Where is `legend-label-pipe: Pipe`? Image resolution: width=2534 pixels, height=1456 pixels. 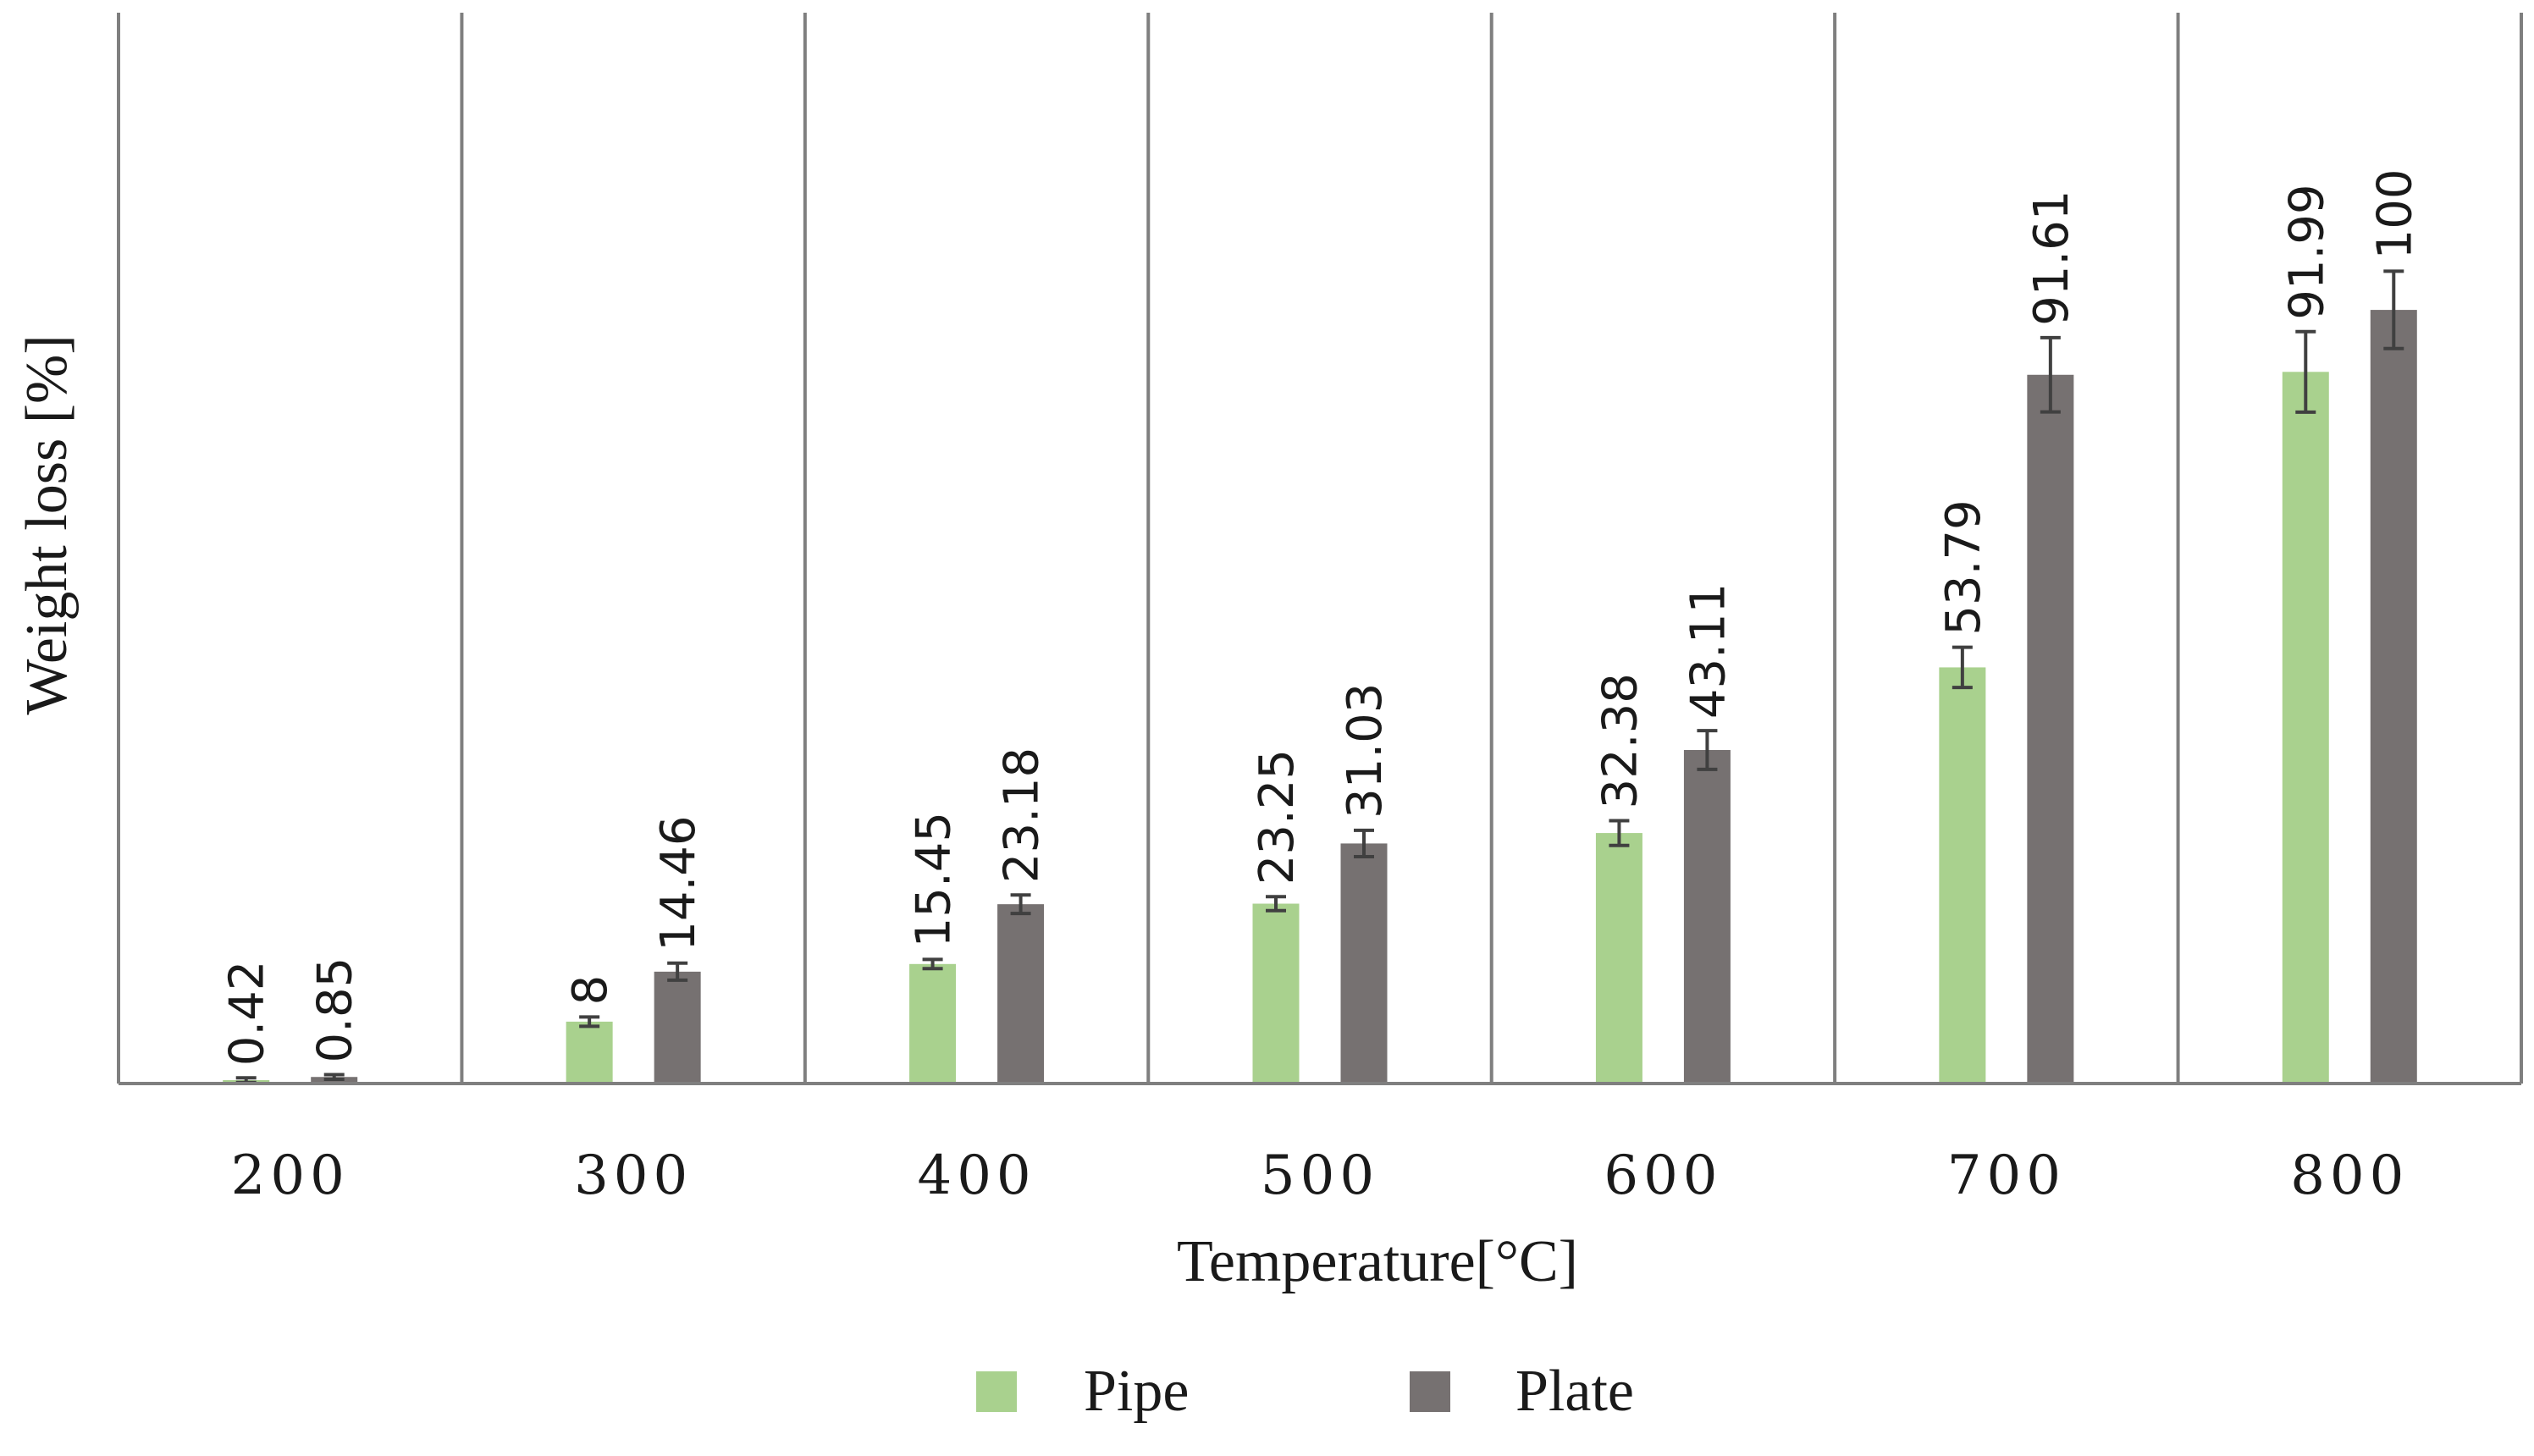
legend-label-pipe: Pipe is located at coordinates (1136, 1392).